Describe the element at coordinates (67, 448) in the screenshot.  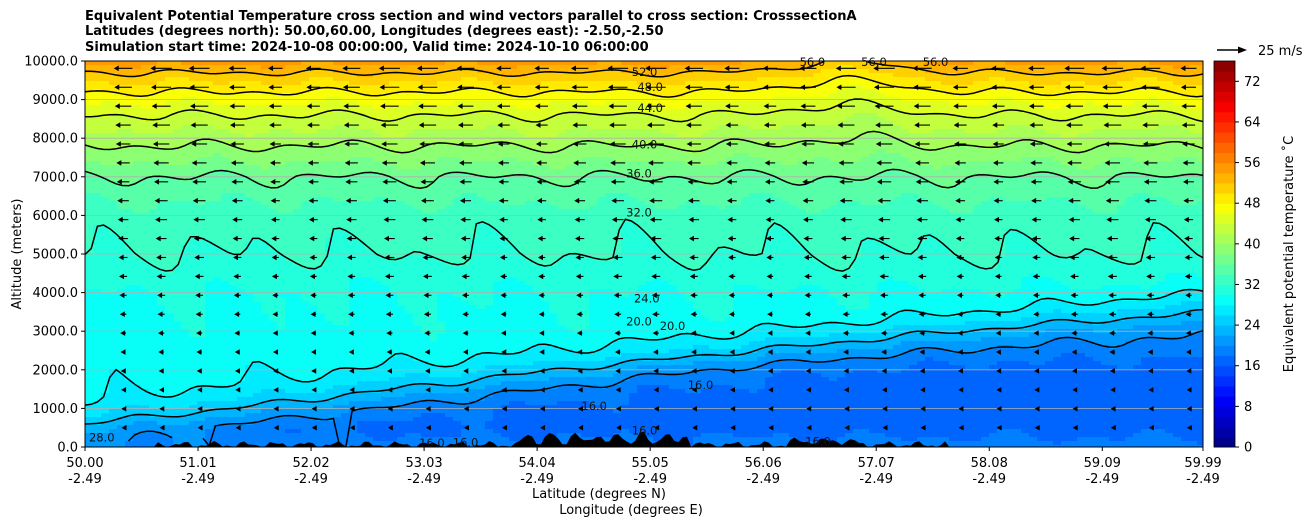
I see `y-tick-label-0: 0.0` at that location.